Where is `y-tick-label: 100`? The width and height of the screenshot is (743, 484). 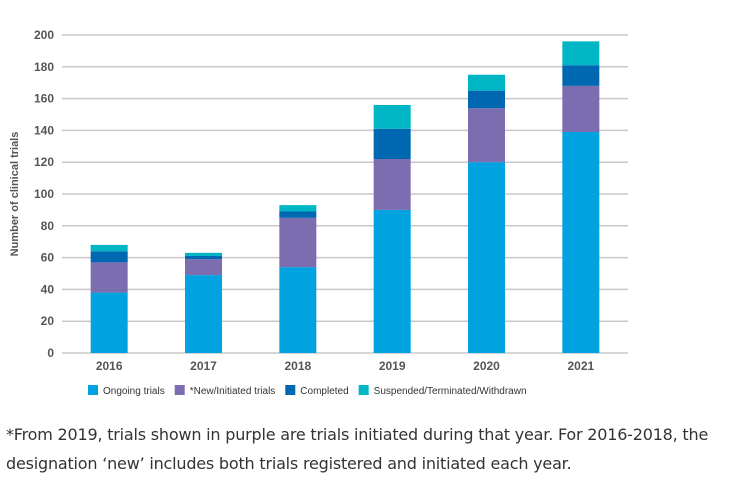
y-tick-label: 100 is located at coordinates (44, 194).